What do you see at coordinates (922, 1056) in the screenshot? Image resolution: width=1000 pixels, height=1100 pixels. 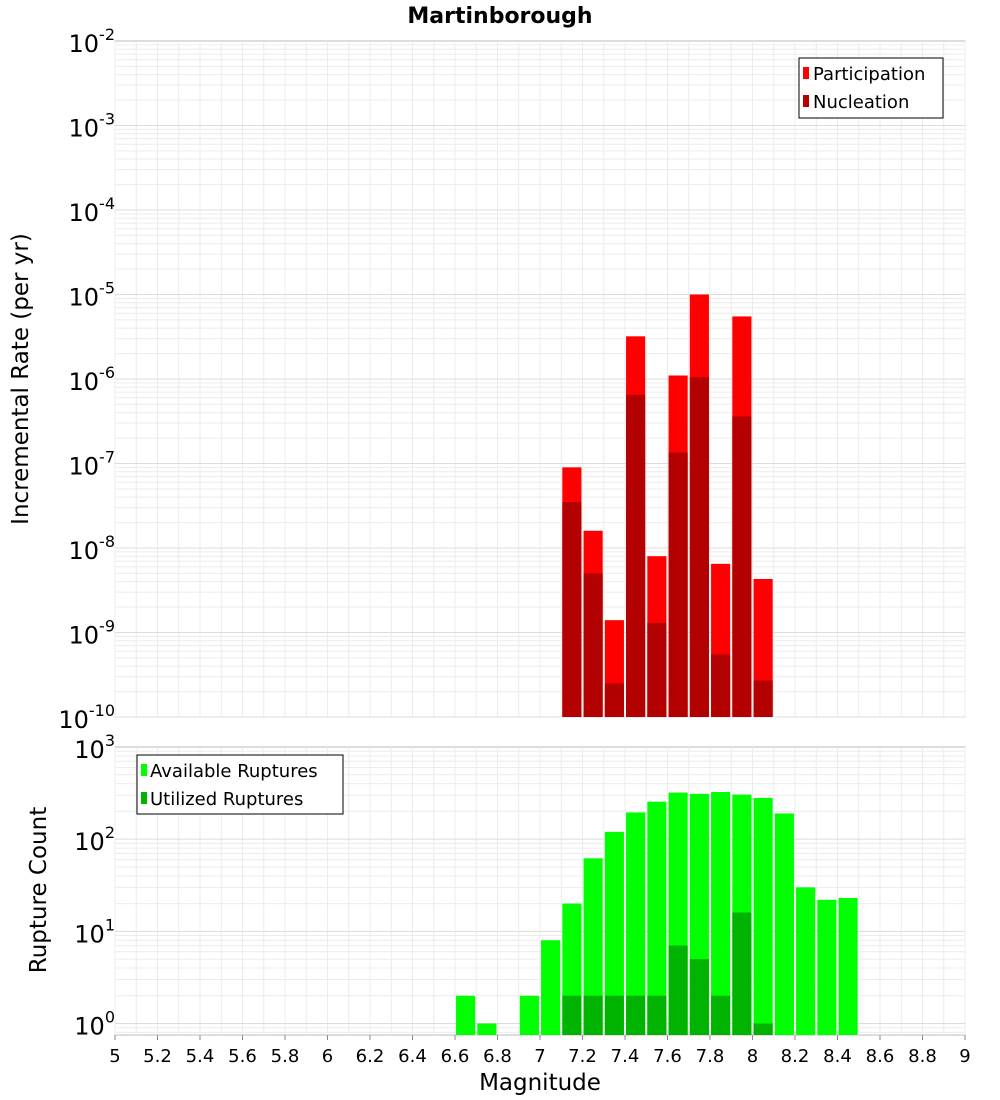 I see `x-tick-label: 8.8` at bounding box center [922, 1056].